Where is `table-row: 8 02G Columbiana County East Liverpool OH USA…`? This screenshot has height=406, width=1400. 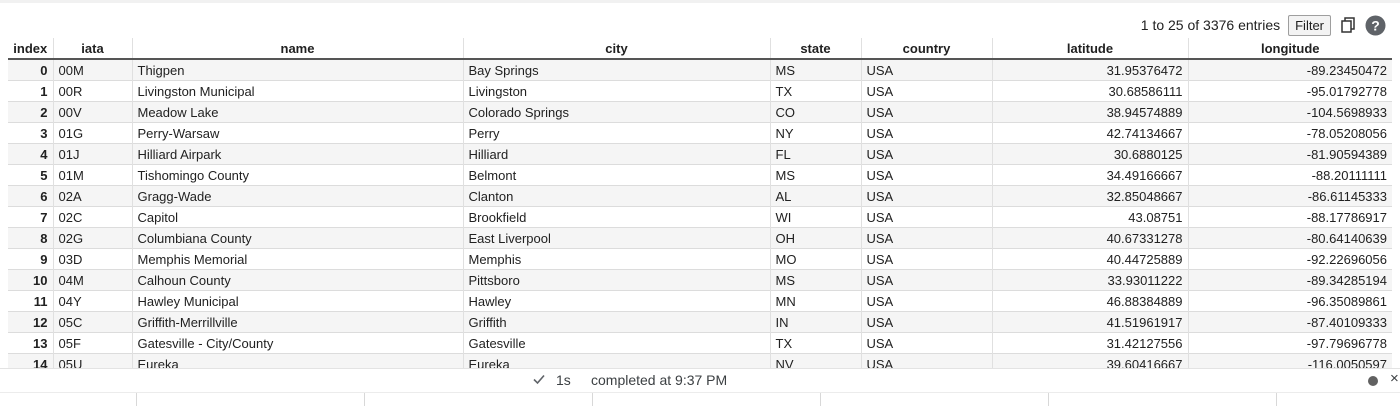 table-row: 8 02G Columbiana County East Liverpool OH USA… is located at coordinates (700, 238).